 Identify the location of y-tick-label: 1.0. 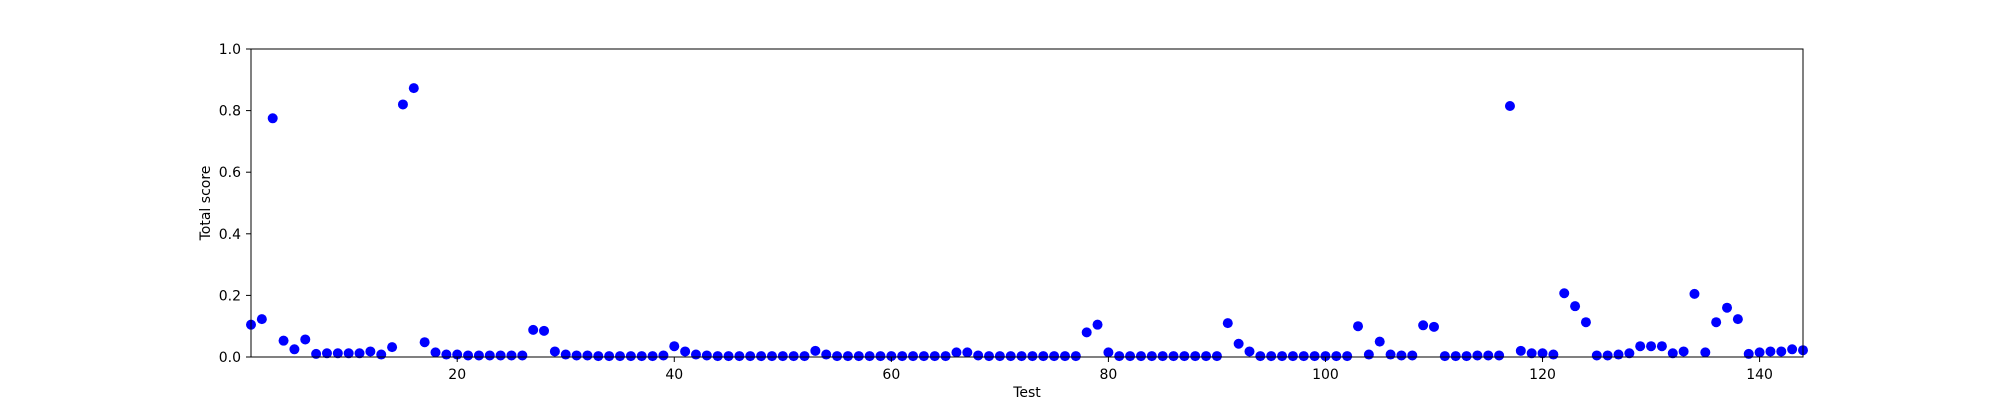
(230, 50).